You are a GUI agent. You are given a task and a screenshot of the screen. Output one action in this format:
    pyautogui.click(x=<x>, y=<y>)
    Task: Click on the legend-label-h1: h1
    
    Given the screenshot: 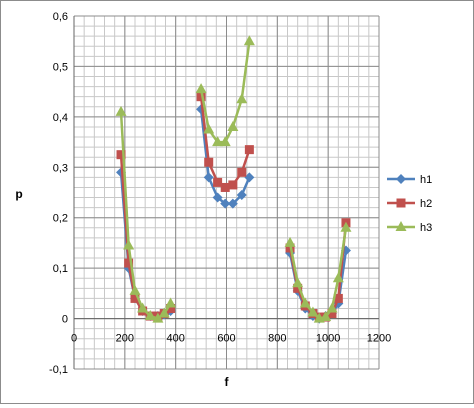 What is the action you would take?
    pyautogui.click(x=426, y=180)
    